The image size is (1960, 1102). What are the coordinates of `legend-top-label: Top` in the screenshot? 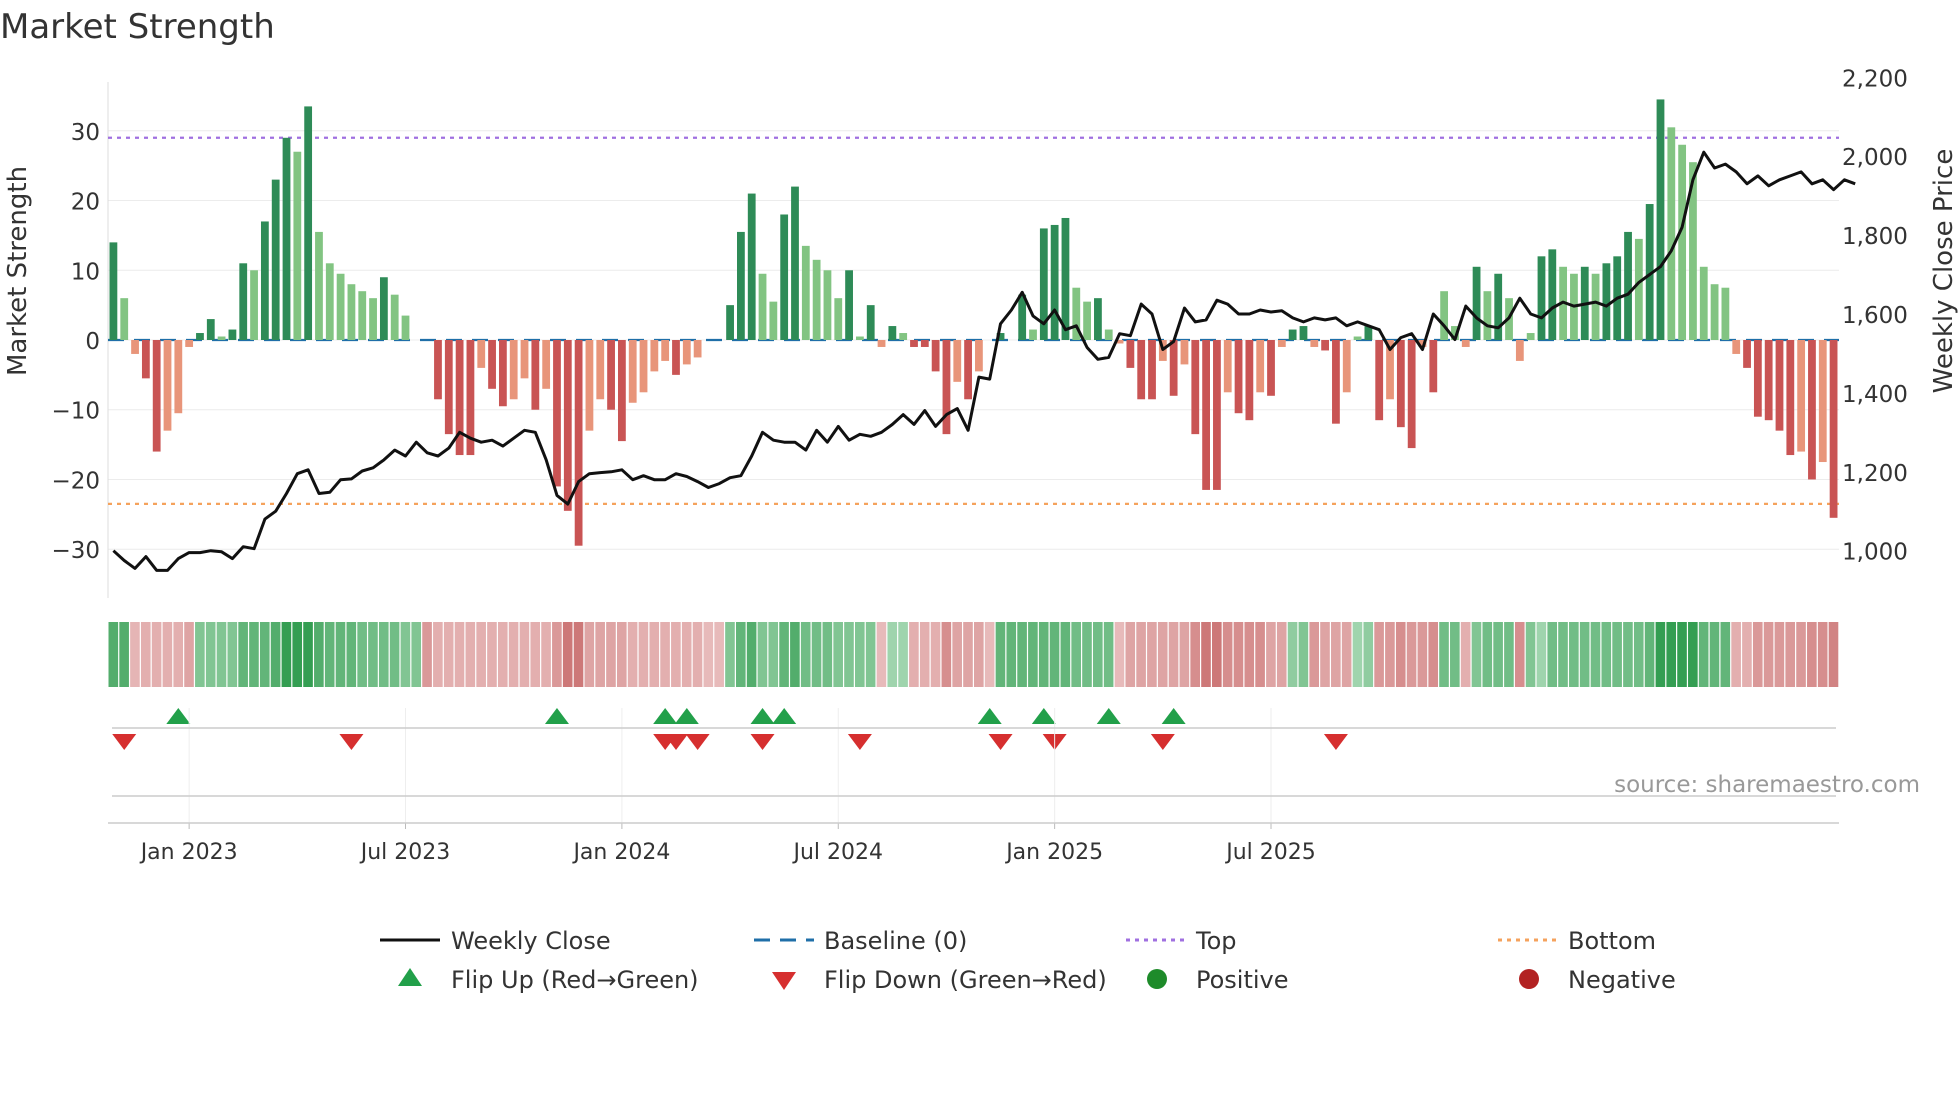 It's located at (1216, 941).